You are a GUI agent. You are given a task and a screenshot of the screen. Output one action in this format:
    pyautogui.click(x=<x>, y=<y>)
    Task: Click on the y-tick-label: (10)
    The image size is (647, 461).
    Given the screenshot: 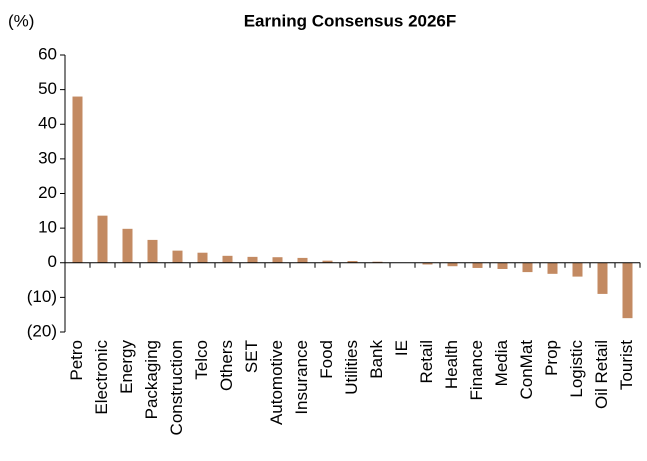 What is the action you would take?
    pyautogui.click(x=42, y=296)
    